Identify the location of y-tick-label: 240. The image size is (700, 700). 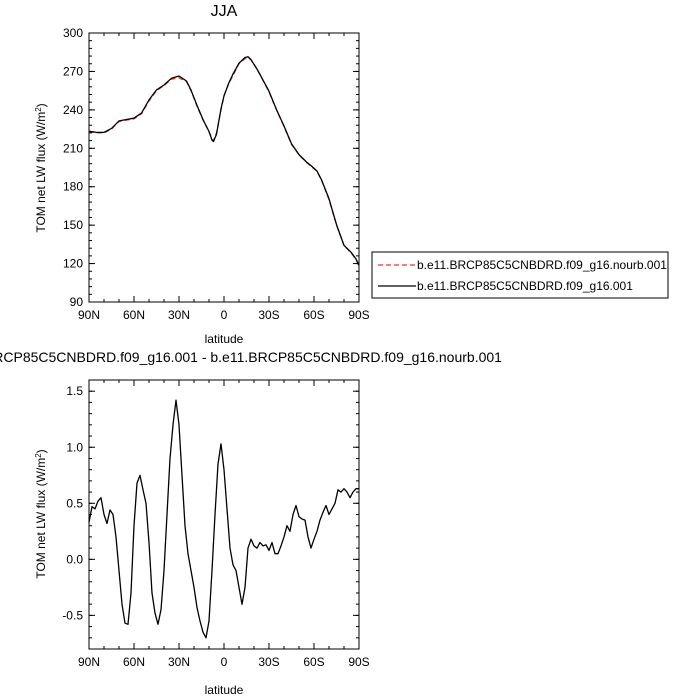
(73, 110).